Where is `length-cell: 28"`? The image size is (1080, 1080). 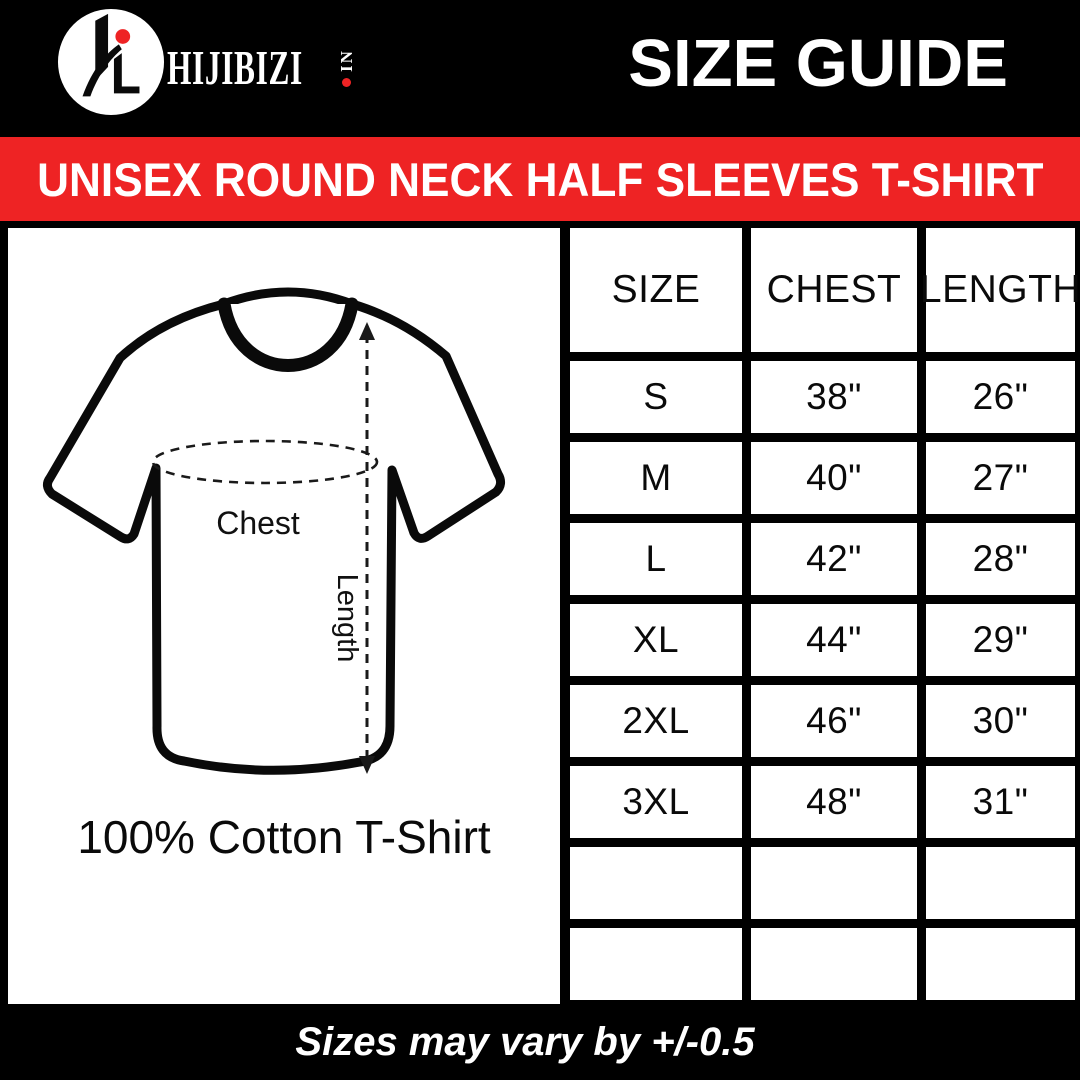
length-cell: 28" is located at coordinates (1000, 559).